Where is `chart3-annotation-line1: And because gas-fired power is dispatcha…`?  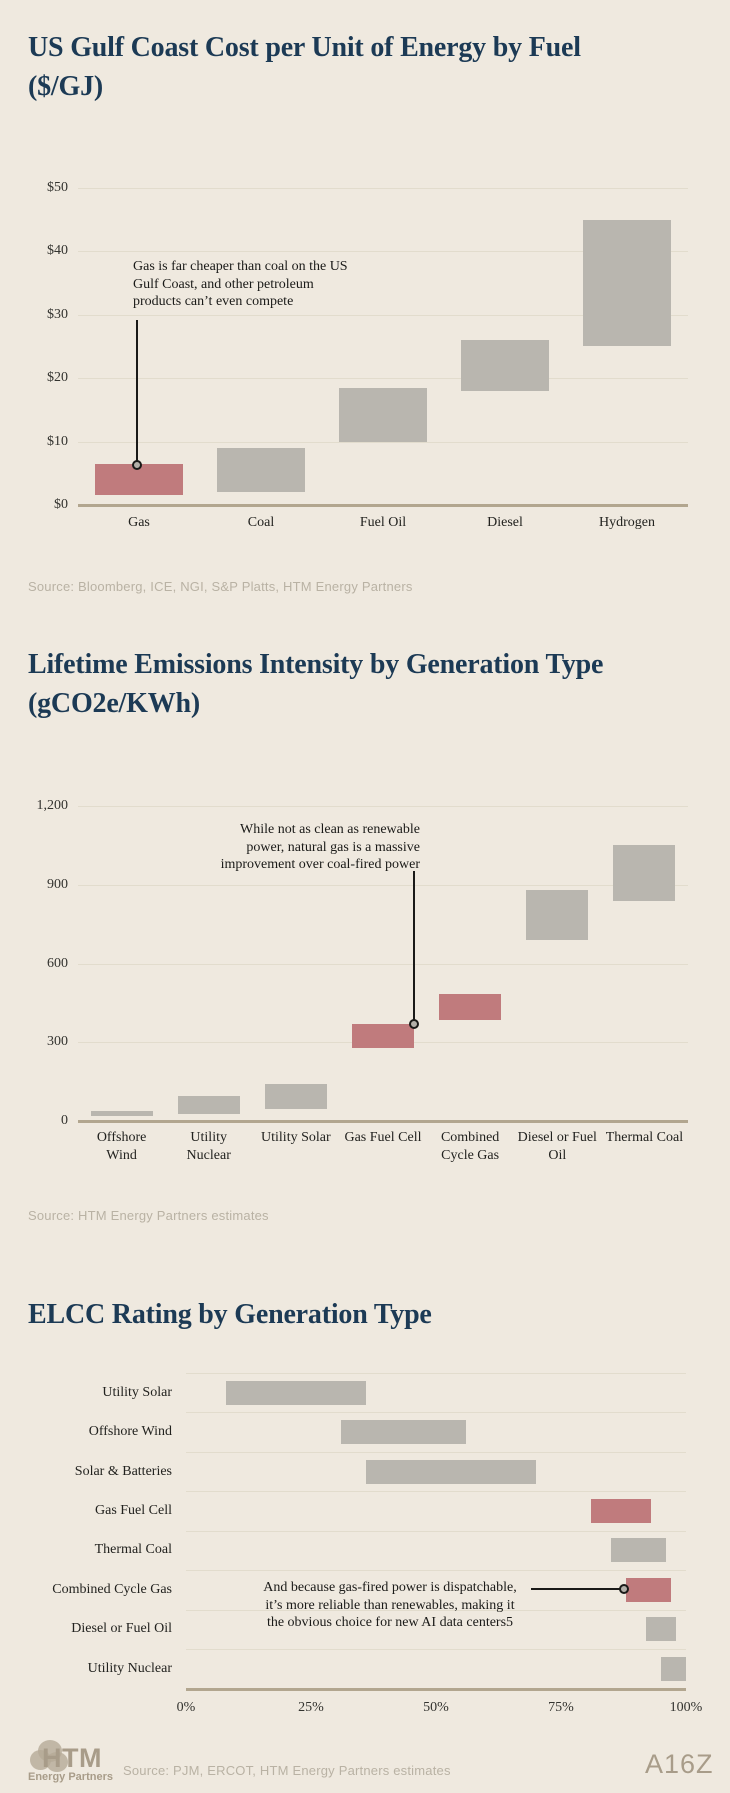
chart3-annotation-line1: And because gas-fired power is dispatcha… is located at coordinates (390, 1587).